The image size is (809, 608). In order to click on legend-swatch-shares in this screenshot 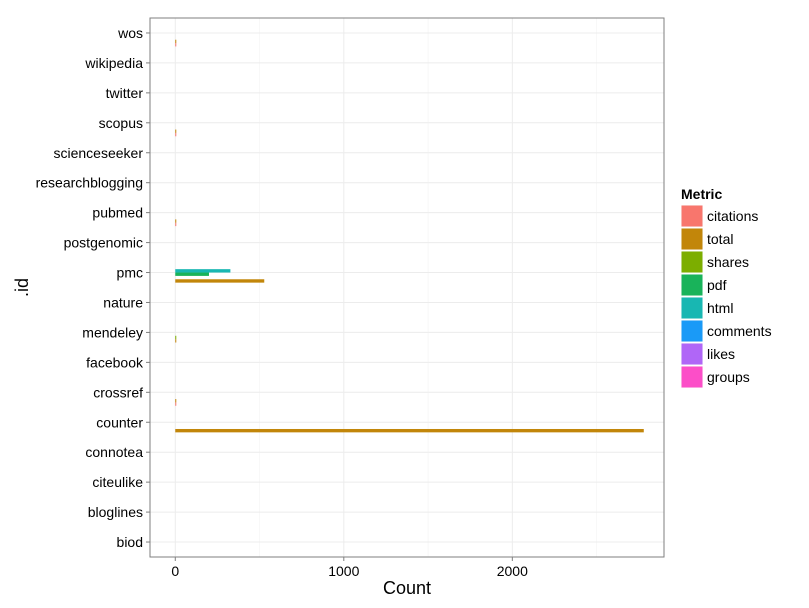, I will do `click(692, 262)`.